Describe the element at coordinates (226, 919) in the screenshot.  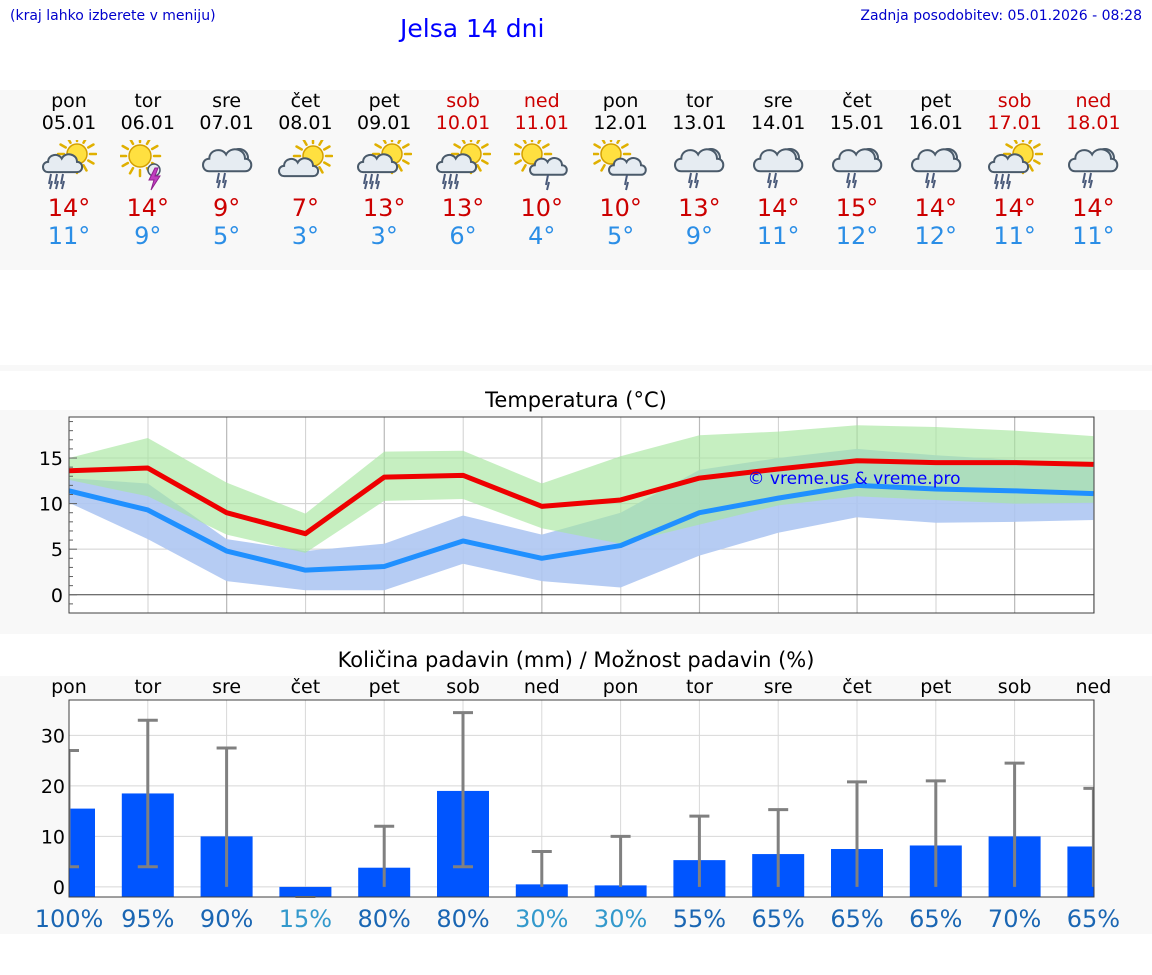
I see `precip-probability: 90%` at that location.